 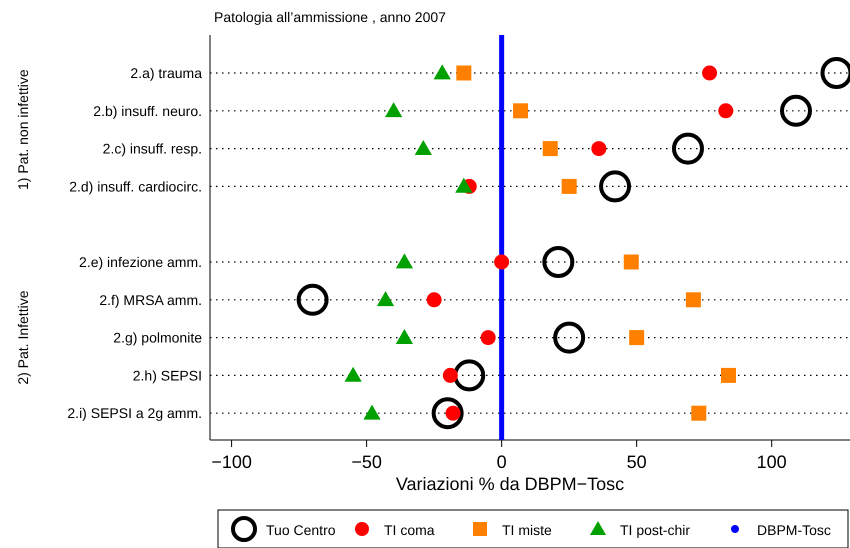 I want to click on x-tick-label: 0, so click(x=501, y=462).